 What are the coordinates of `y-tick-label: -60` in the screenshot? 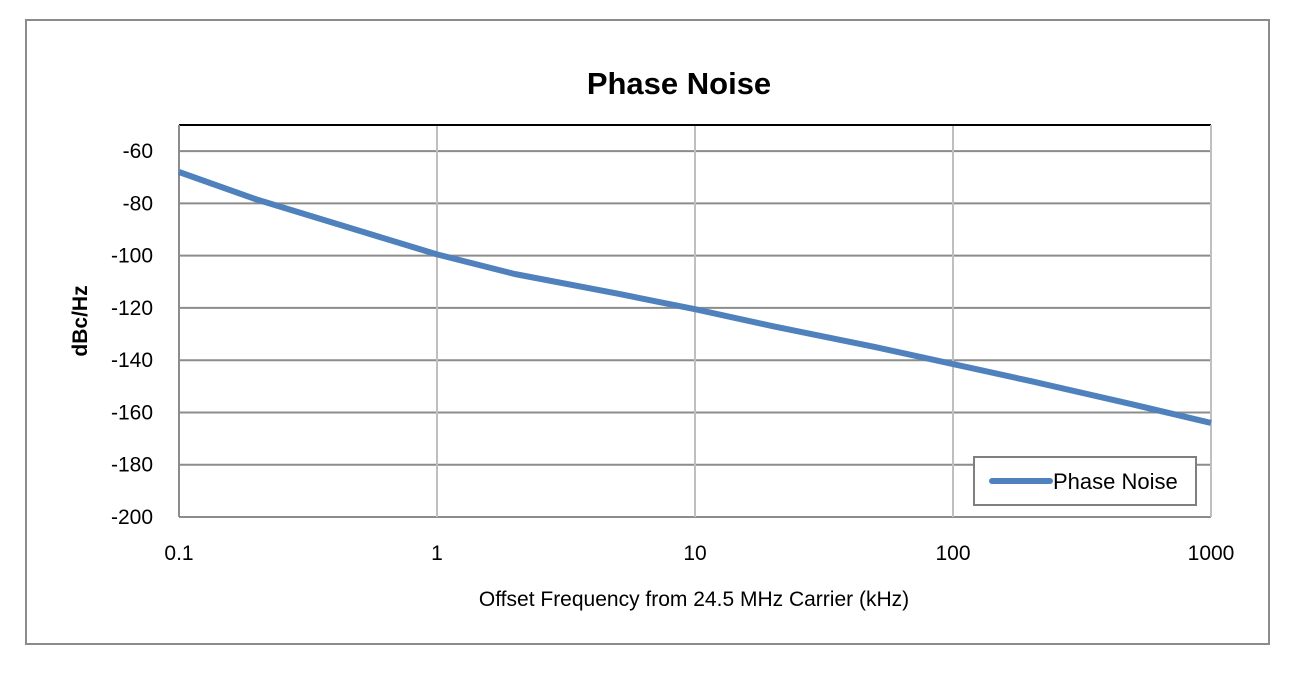 It's located at (138, 151).